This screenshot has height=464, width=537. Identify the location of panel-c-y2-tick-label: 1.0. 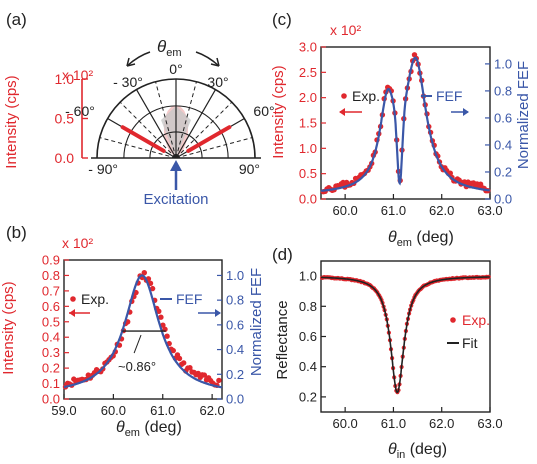
(503, 63).